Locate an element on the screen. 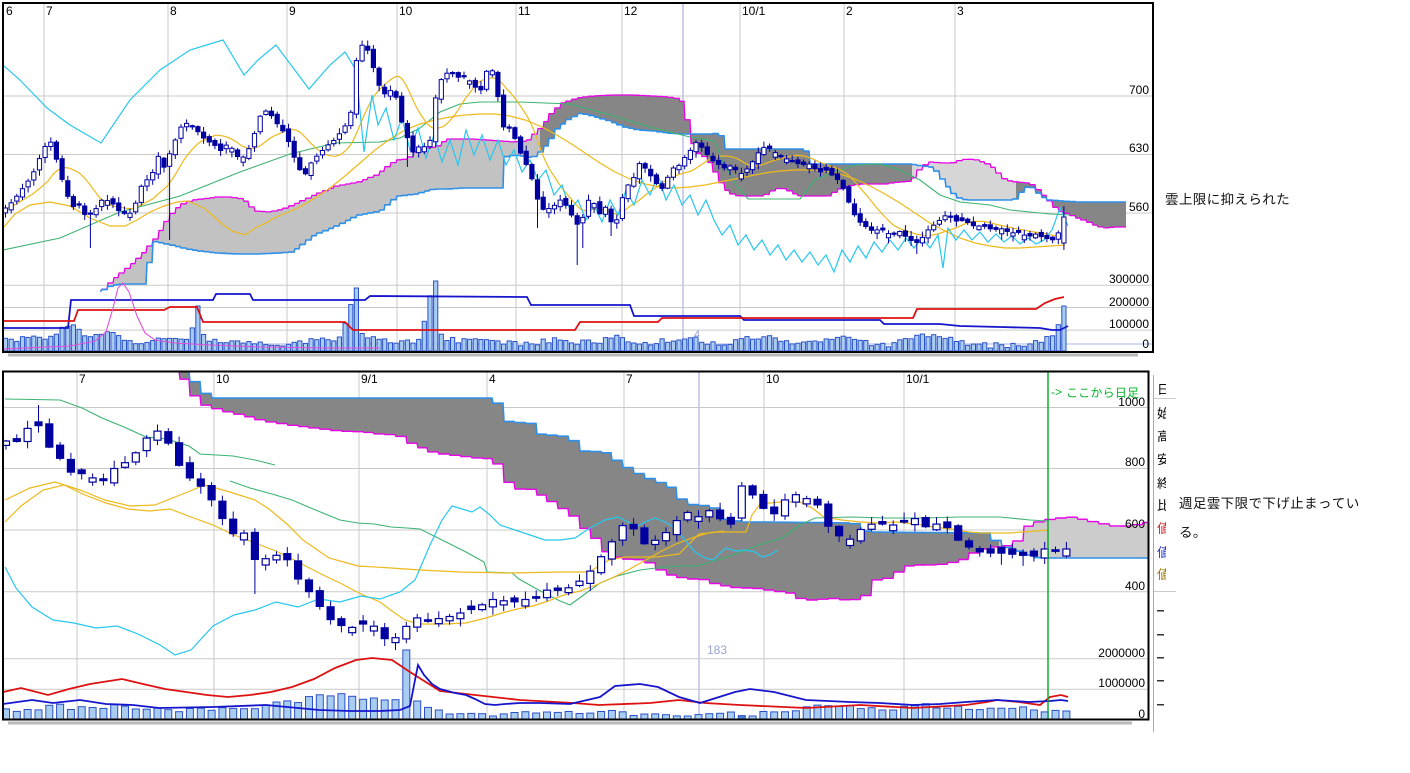 The image size is (1410, 773). svg-text: 800 is located at coordinates (1135, 462).